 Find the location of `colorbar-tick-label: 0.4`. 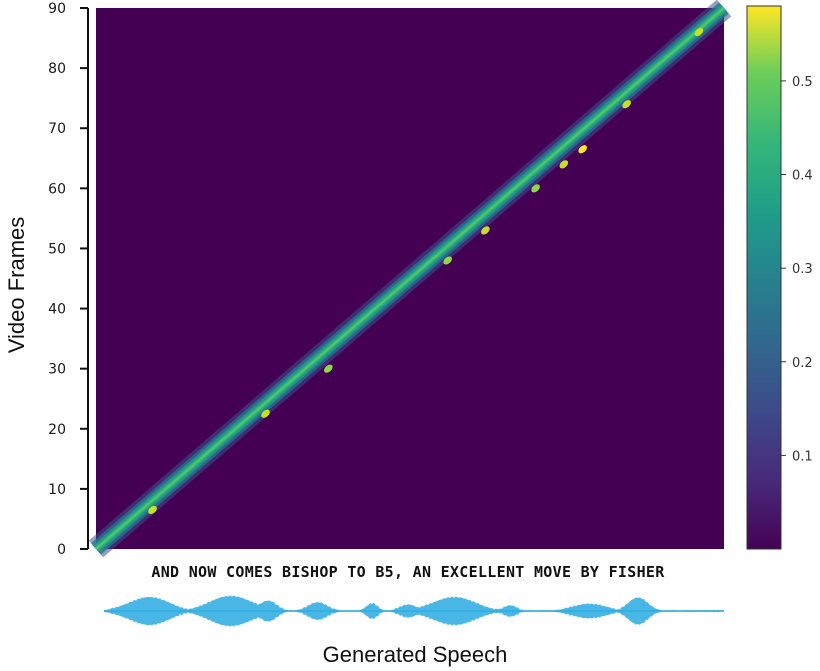

colorbar-tick-label: 0.4 is located at coordinates (802, 176).